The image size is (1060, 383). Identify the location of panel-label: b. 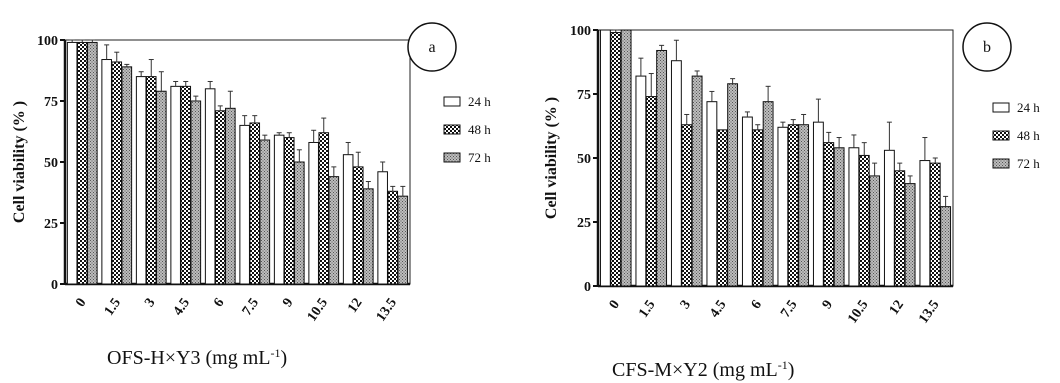
(987, 47).